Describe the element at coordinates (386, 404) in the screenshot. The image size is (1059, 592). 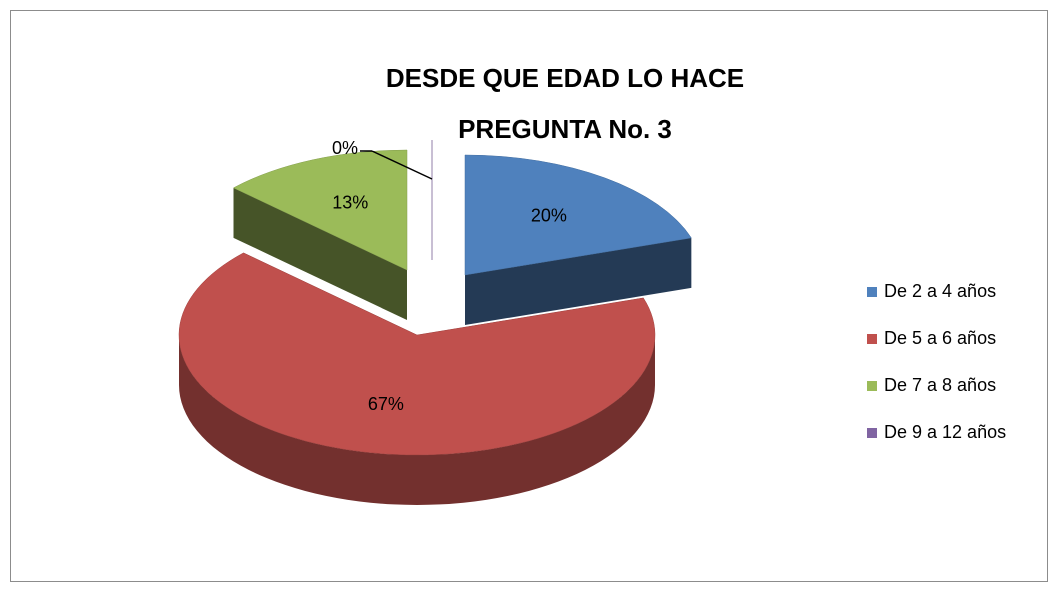
I see `data-label: 67%` at that location.